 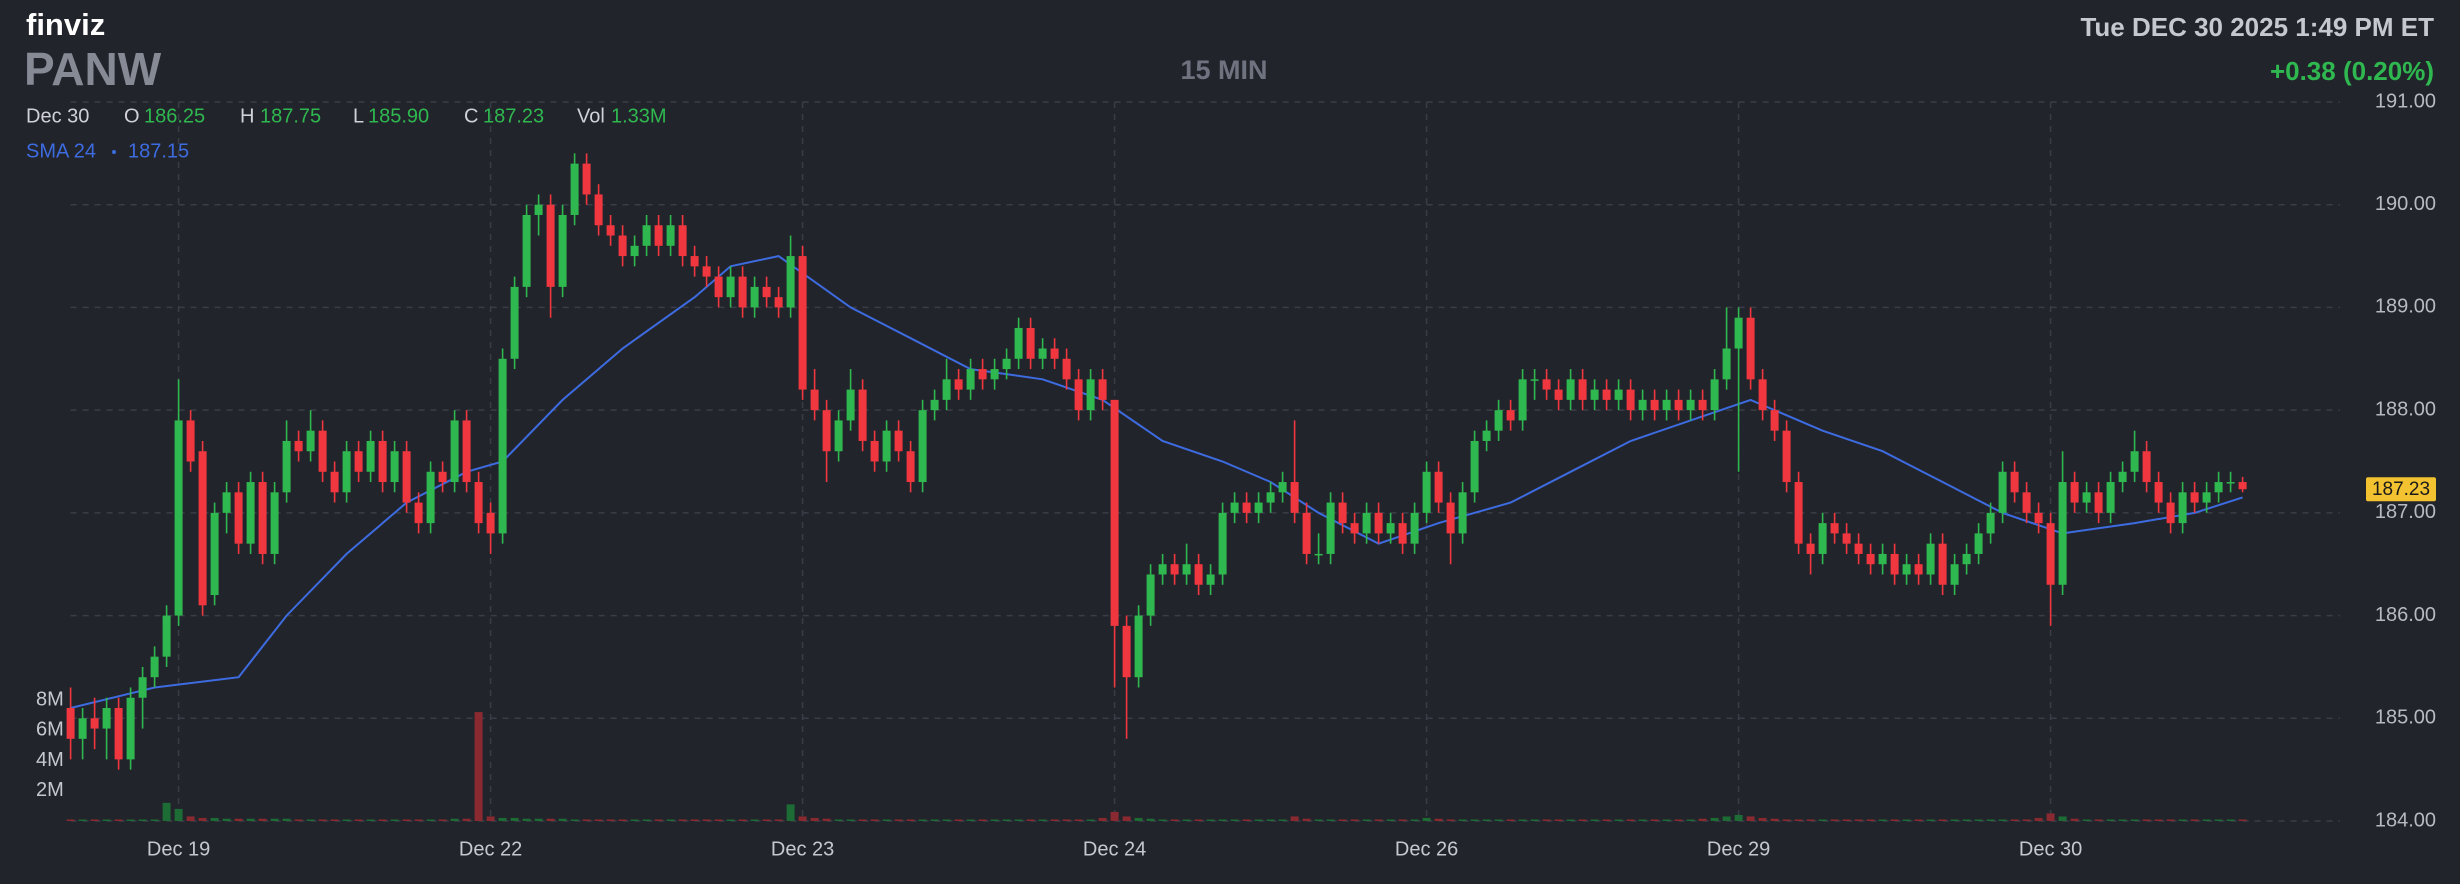 I want to click on x-tick-label: Dec 23, so click(x=802, y=849).